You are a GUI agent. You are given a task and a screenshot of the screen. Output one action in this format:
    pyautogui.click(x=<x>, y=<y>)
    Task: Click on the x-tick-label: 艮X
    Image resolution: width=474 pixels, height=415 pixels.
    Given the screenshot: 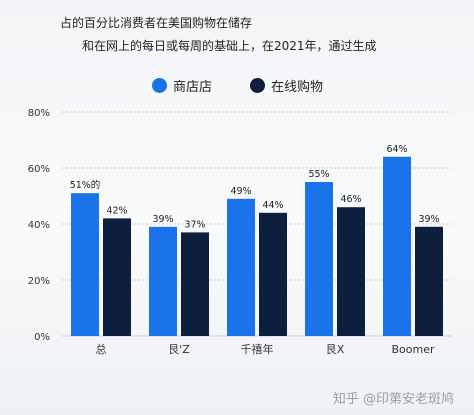 What is the action you would take?
    pyautogui.click(x=335, y=349)
    